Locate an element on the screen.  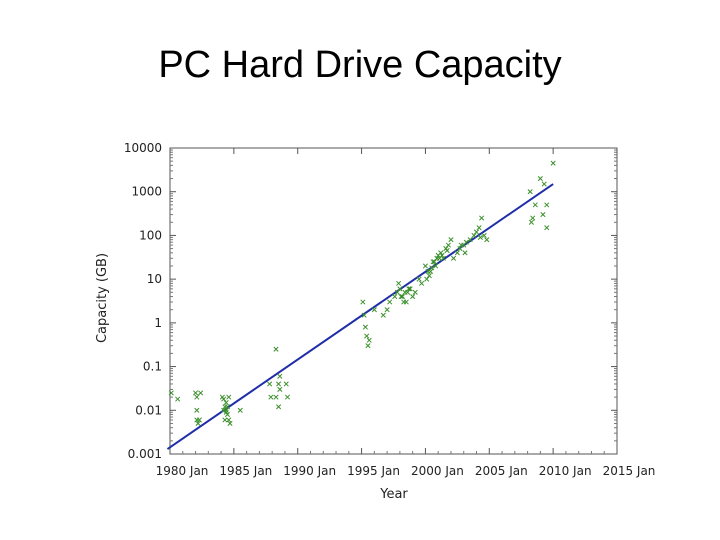
slide-title: PC Hard Drive Capacity is located at coordinates (360, 65).